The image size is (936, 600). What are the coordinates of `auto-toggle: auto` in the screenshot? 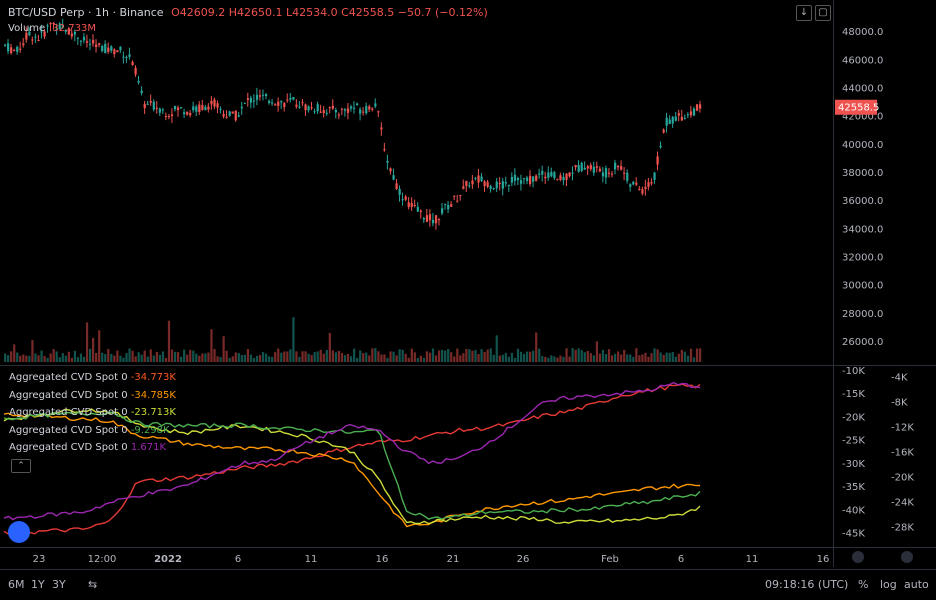 It's located at (916, 584).